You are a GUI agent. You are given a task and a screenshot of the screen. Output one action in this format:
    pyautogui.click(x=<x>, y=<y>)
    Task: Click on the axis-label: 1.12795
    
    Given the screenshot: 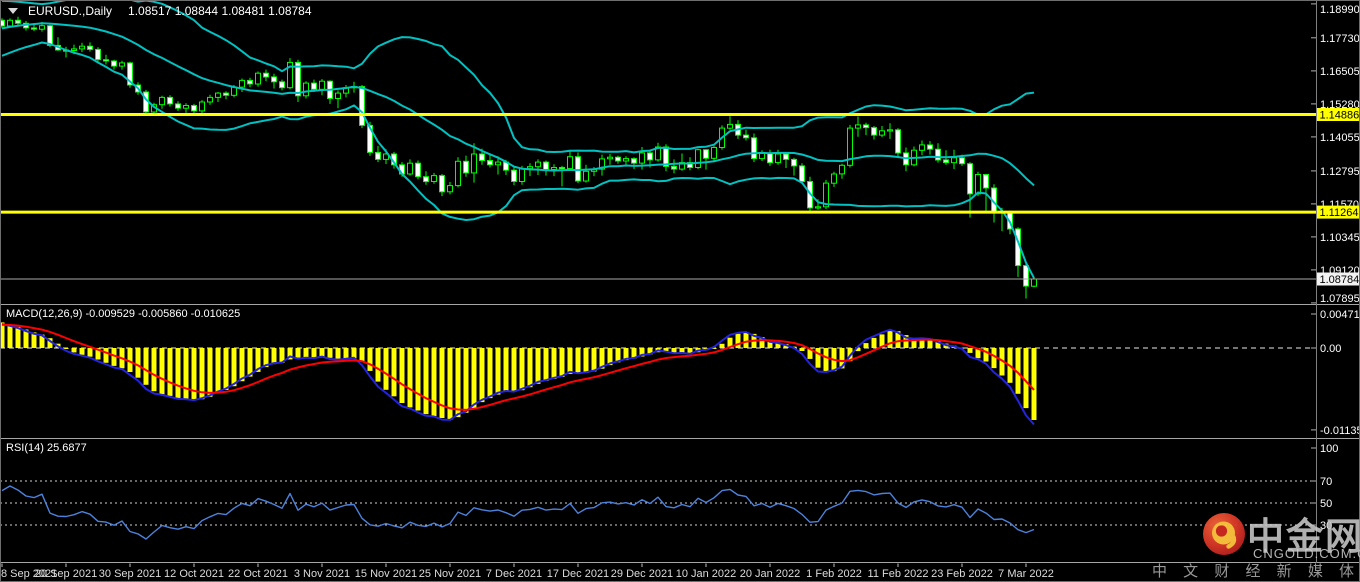 What is the action you would take?
    pyautogui.click(x=1340, y=172)
    